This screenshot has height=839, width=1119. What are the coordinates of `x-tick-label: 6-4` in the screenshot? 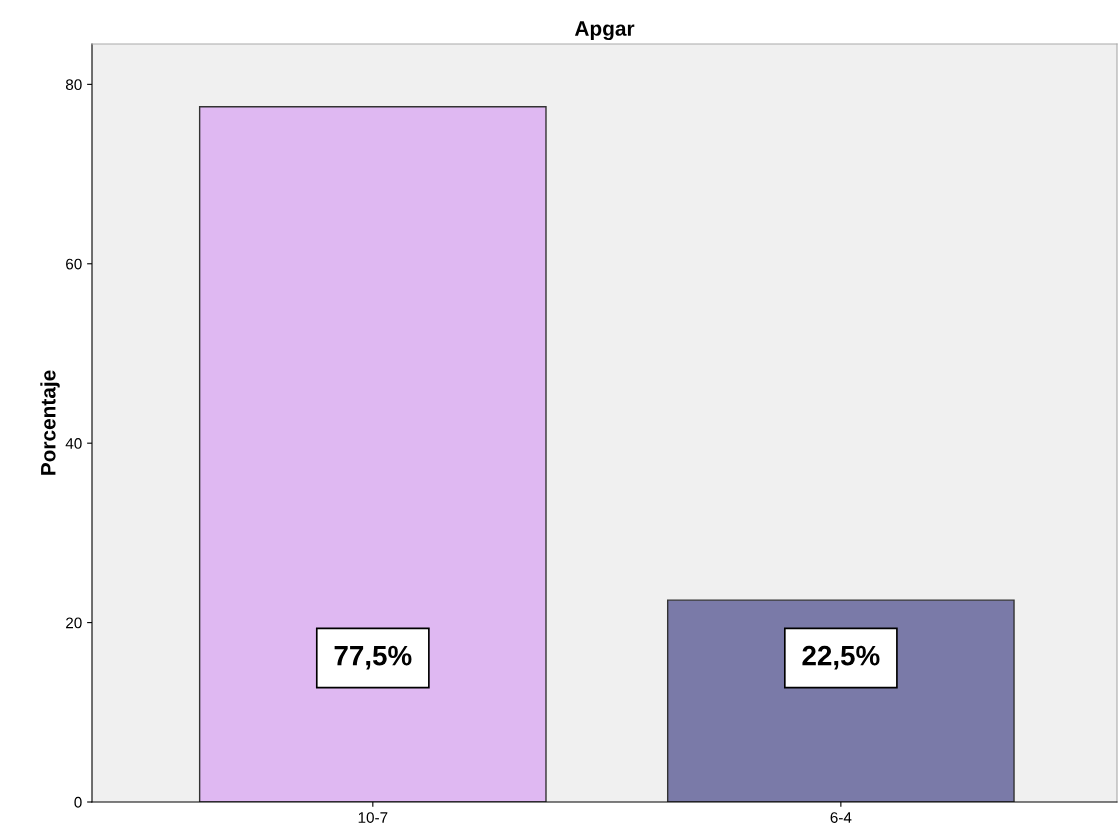 It's located at (841, 817).